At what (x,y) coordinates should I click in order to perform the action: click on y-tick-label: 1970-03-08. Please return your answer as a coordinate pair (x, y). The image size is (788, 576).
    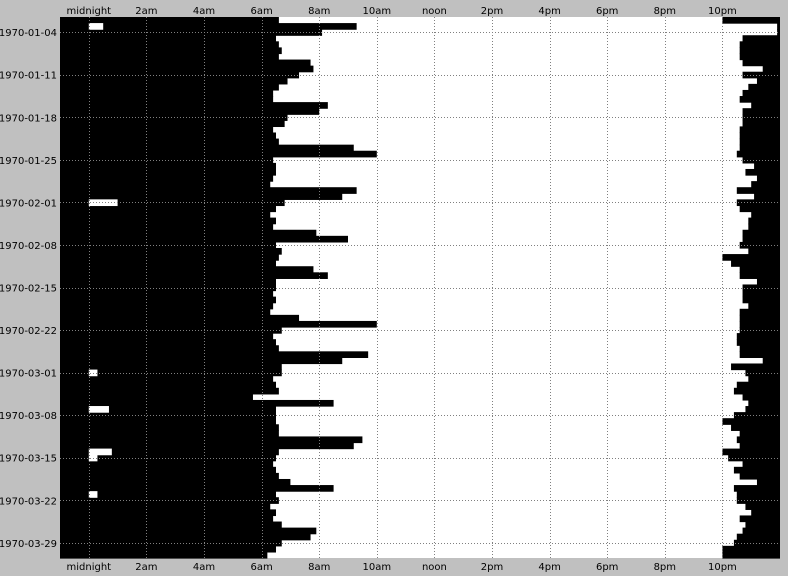
    Looking at the image, I should click on (28, 416).